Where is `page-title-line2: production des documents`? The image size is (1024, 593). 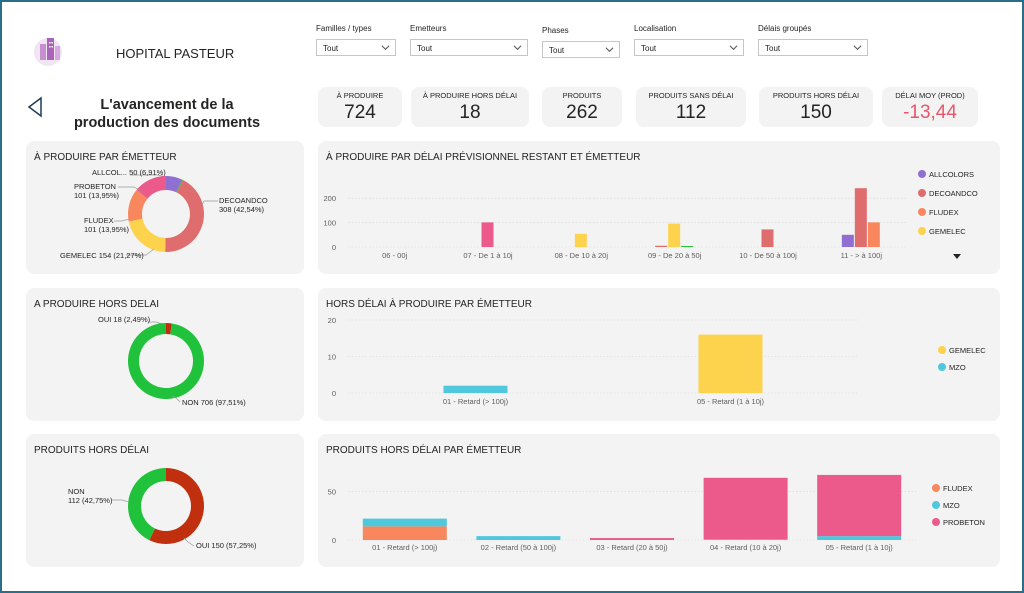
page-title-line2: production des documents is located at coordinates (167, 123).